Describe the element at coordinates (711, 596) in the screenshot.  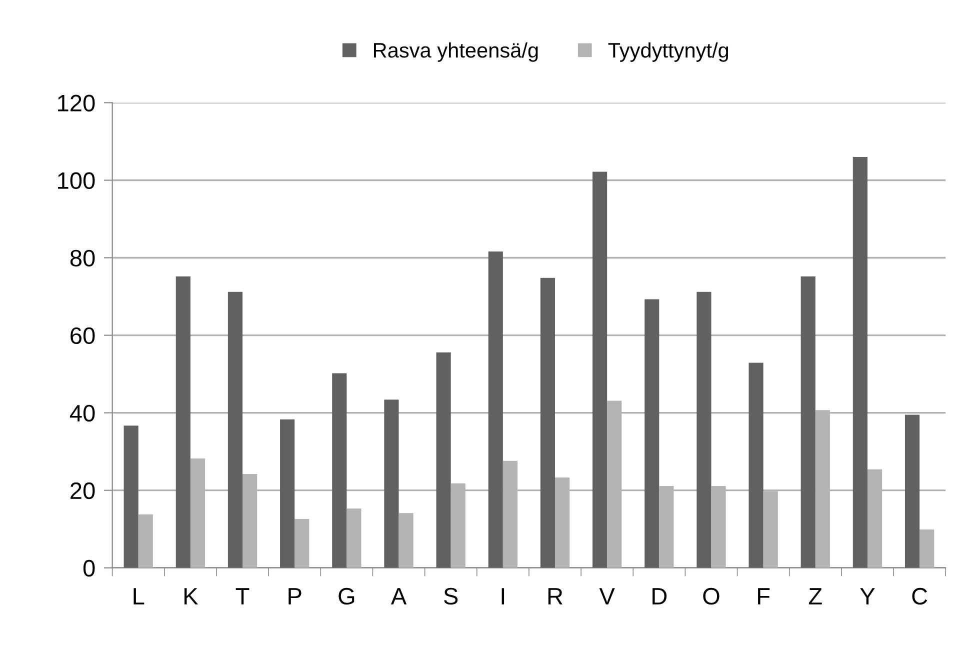
I see `x-tick-label: O` at that location.